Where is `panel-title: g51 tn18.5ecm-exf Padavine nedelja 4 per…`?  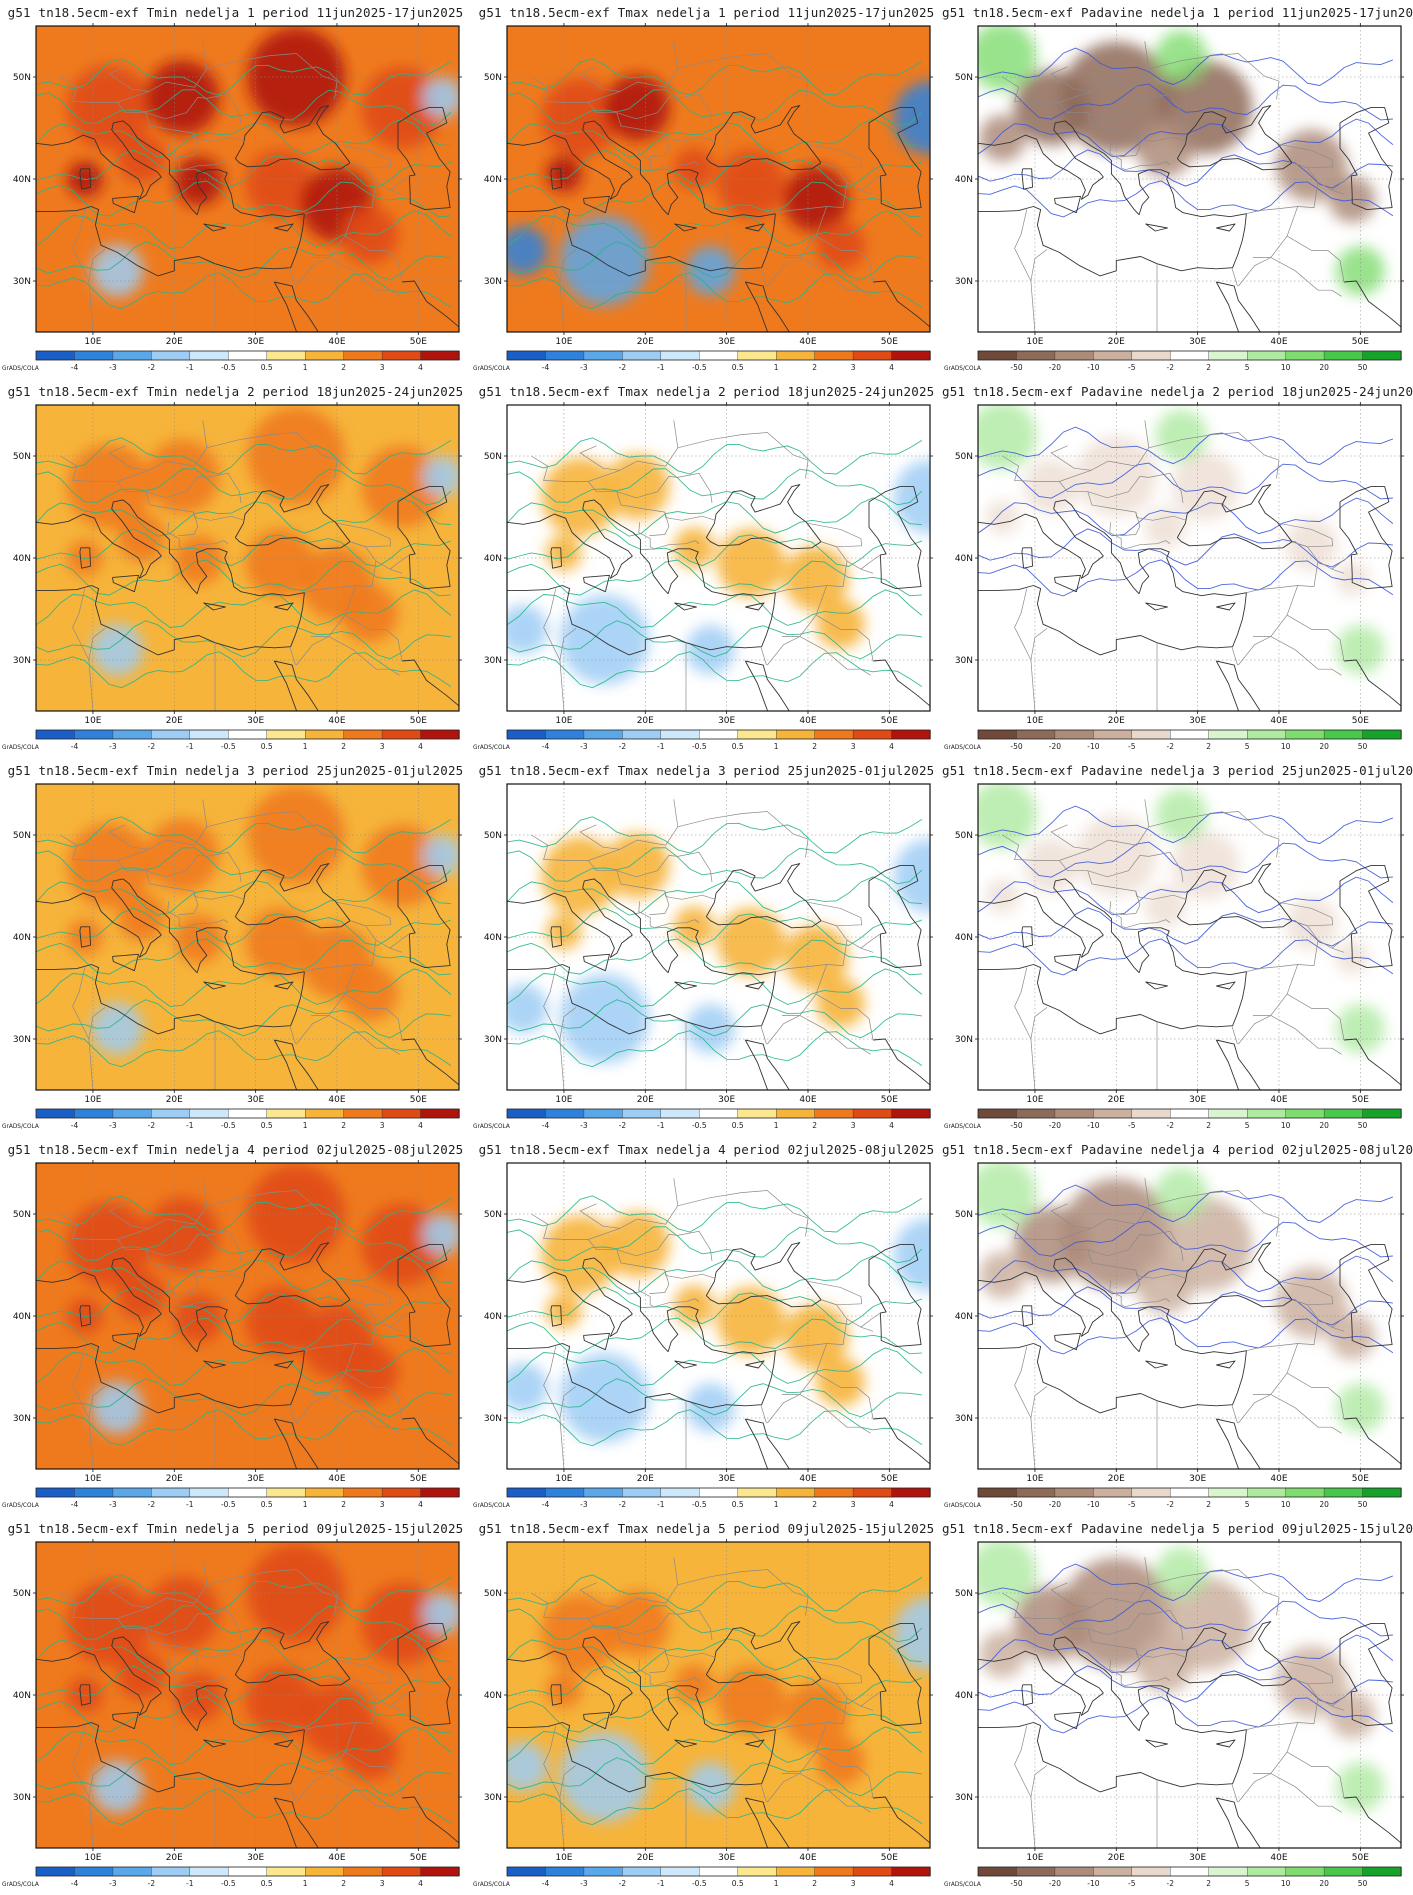 panel-title: g51 tn18.5ecm-exf Padavine nedelja 4 per… is located at coordinates (1177, 1149).